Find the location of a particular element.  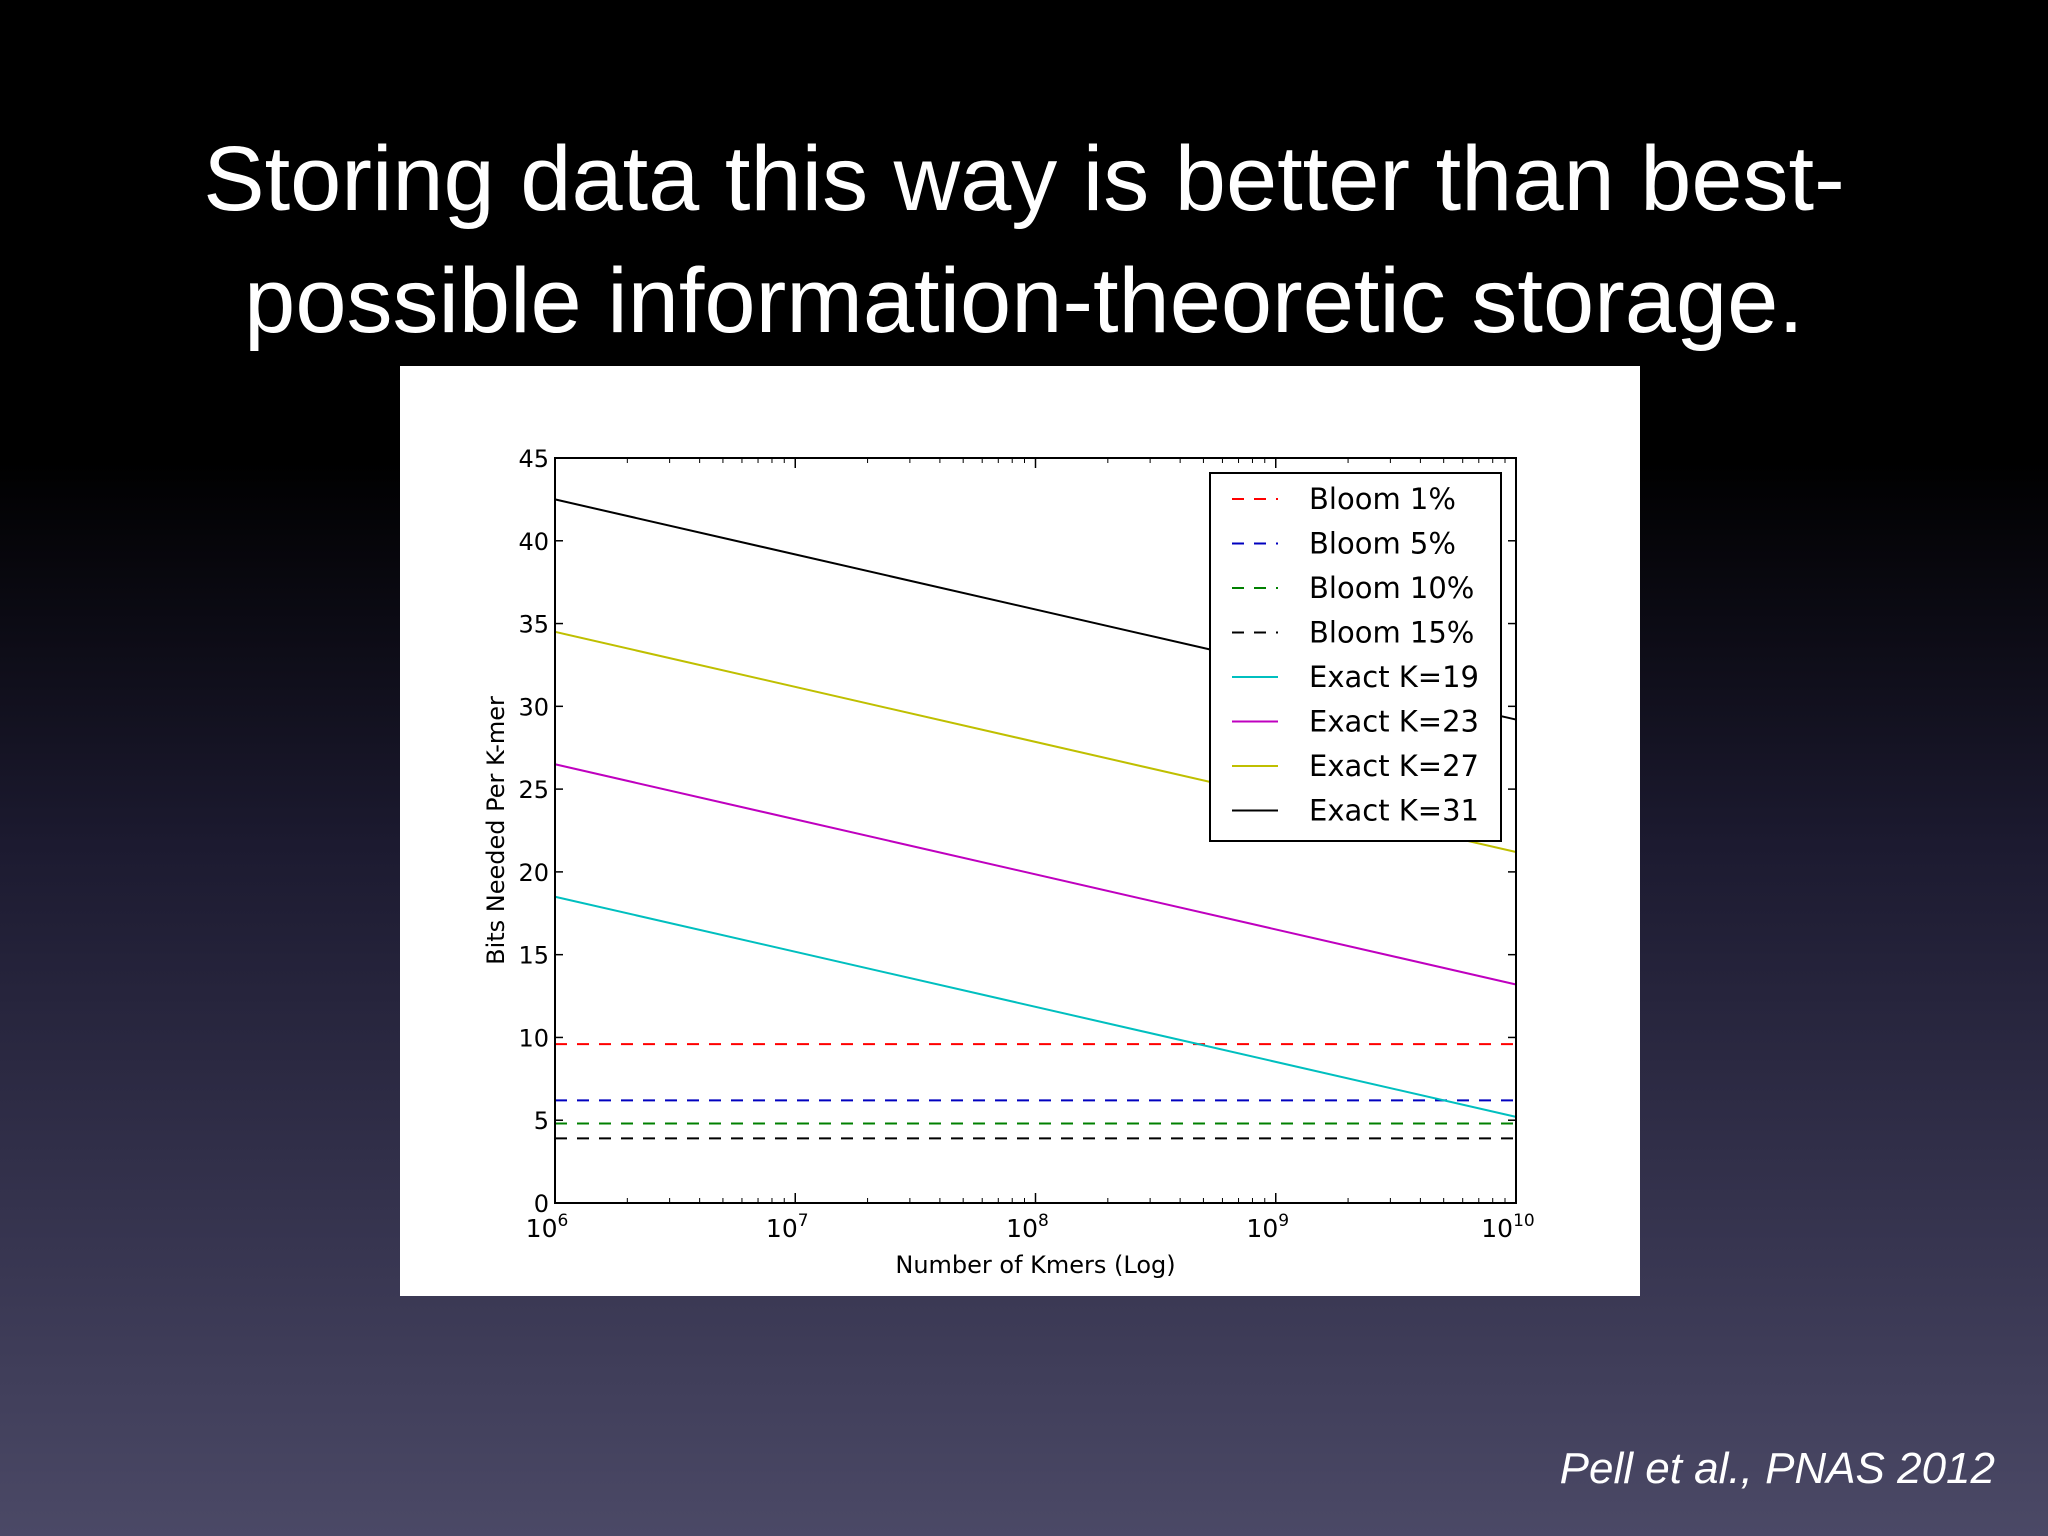

x-tick-label: 10⁹ is located at coordinates (1267, 1227).